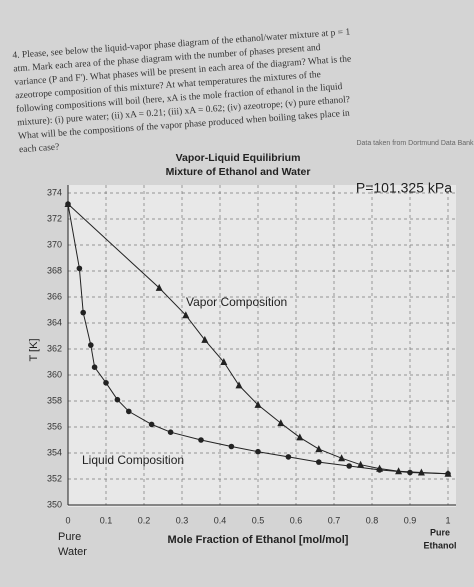 The width and height of the screenshot is (474, 587). What do you see at coordinates (54, 322) in the screenshot?
I see `y-tick-label: 364` at bounding box center [54, 322].